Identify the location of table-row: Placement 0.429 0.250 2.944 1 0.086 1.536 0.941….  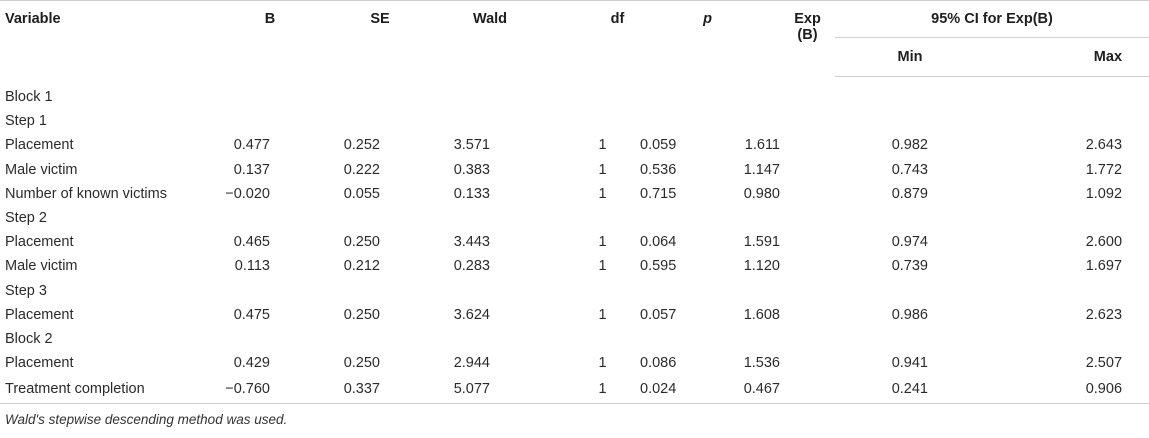
(574, 363).